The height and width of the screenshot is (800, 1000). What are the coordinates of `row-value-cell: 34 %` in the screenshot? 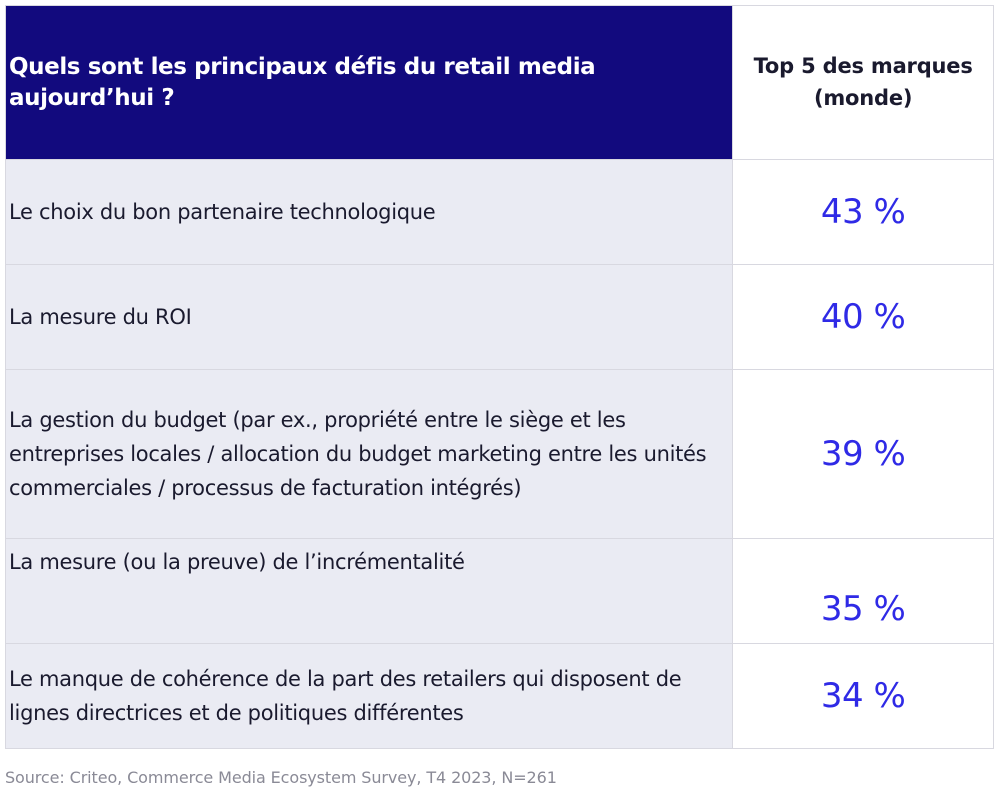 It's located at (863, 696).